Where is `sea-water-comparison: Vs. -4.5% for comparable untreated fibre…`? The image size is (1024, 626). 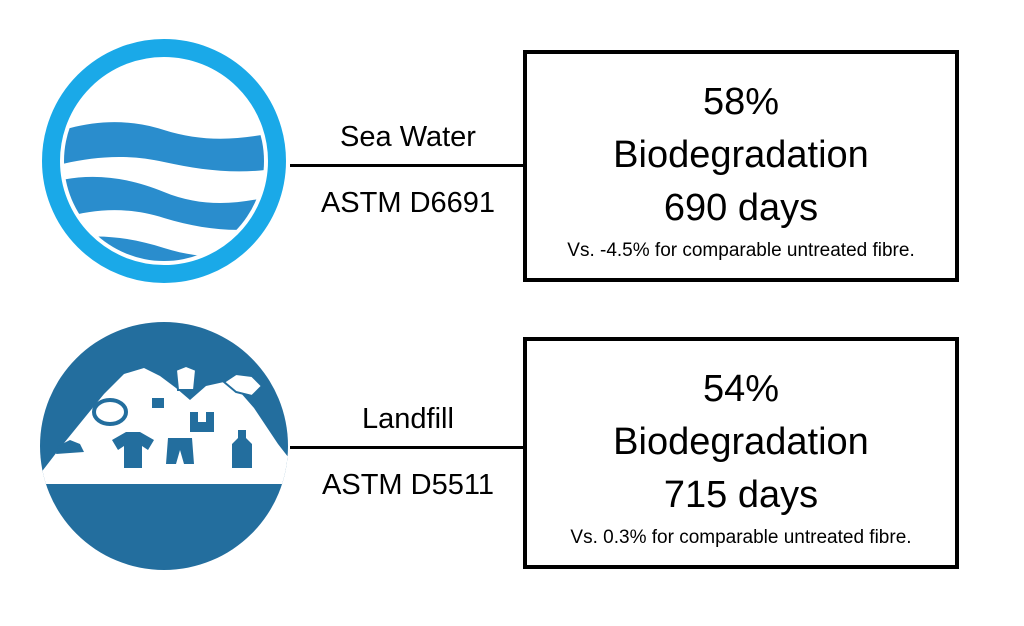
sea-water-comparison: Vs. -4.5% for comparable untreated fibre… is located at coordinates (741, 250).